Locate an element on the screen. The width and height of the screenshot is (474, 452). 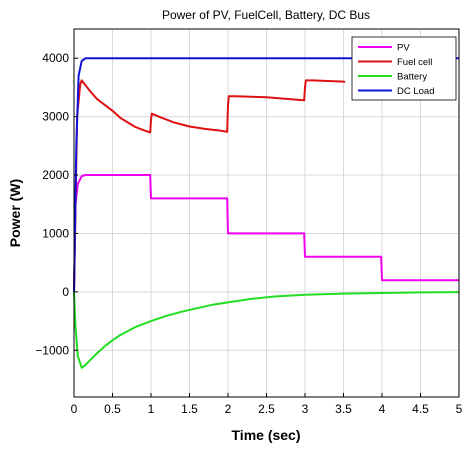
x-tick-label: 3 is located at coordinates (305, 409).